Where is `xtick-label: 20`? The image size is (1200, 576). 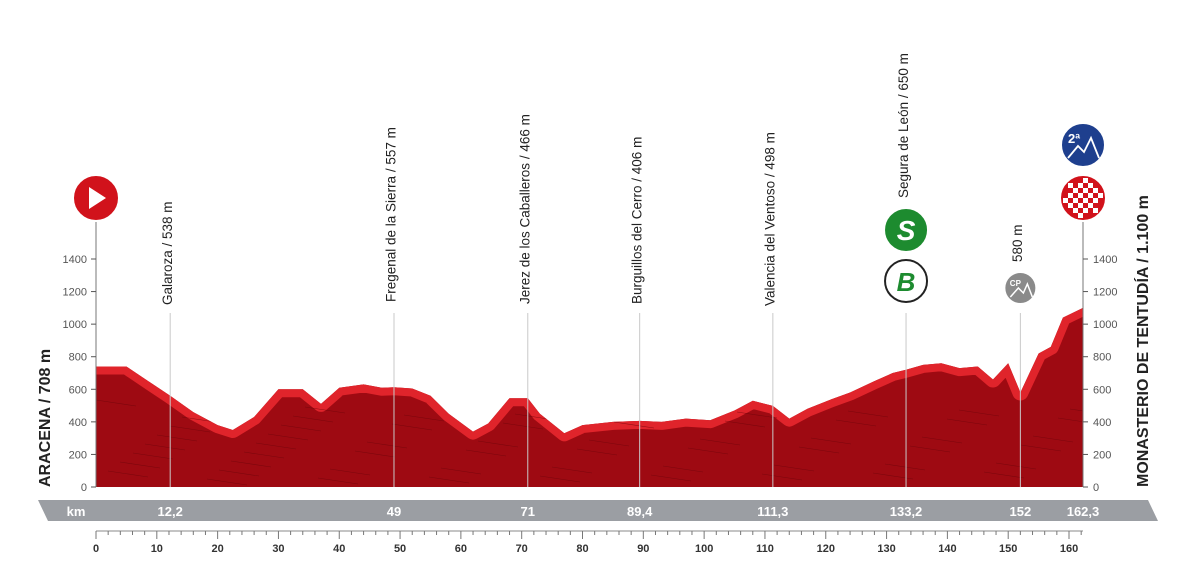 xtick-label: 20 is located at coordinates (218, 549).